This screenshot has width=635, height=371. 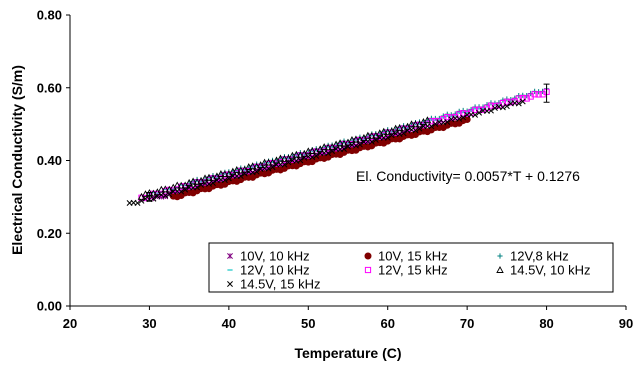 What do you see at coordinates (413, 270) in the screenshot?
I see `legend-label: 12V, 15 kHz` at bounding box center [413, 270].